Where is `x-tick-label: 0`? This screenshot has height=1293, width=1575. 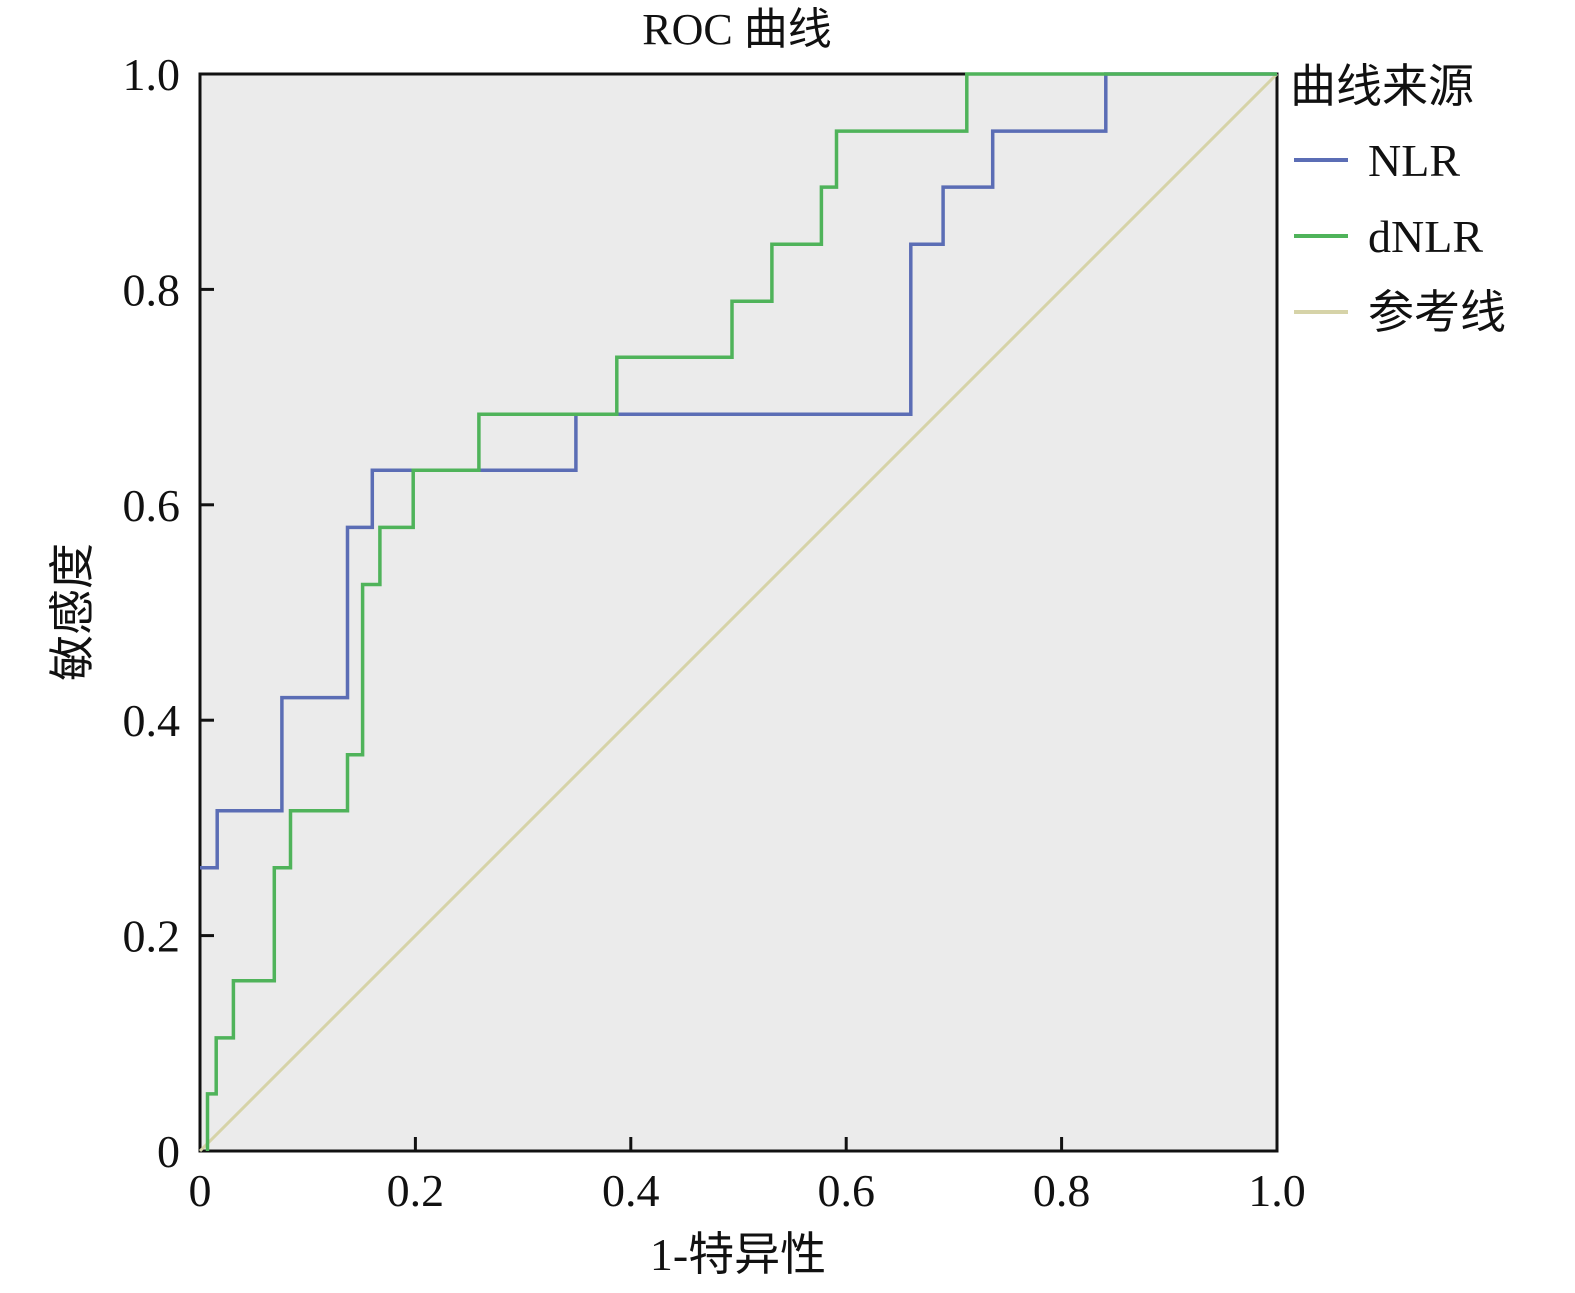
x-tick-label: 0 is located at coordinates (200, 1190).